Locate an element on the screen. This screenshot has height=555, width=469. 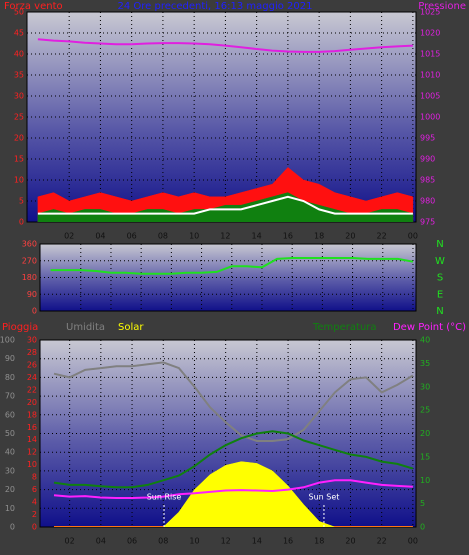
annotation: Sun Set is located at coordinates (323, 497).